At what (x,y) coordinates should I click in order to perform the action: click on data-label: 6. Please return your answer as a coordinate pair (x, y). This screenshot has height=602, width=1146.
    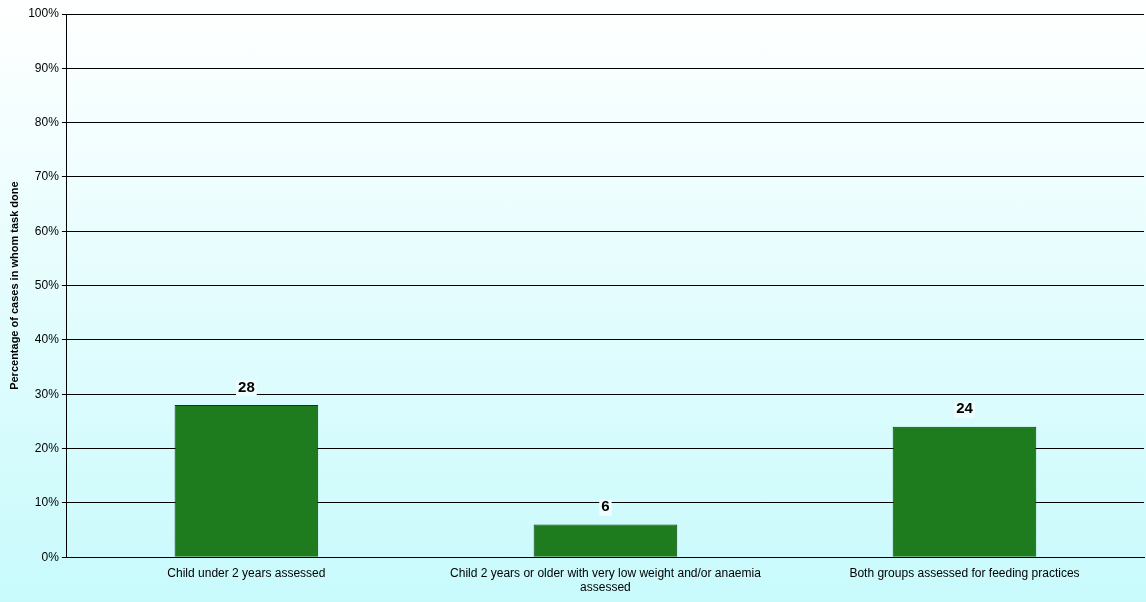
    Looking at the image, I should click on (605, 506).